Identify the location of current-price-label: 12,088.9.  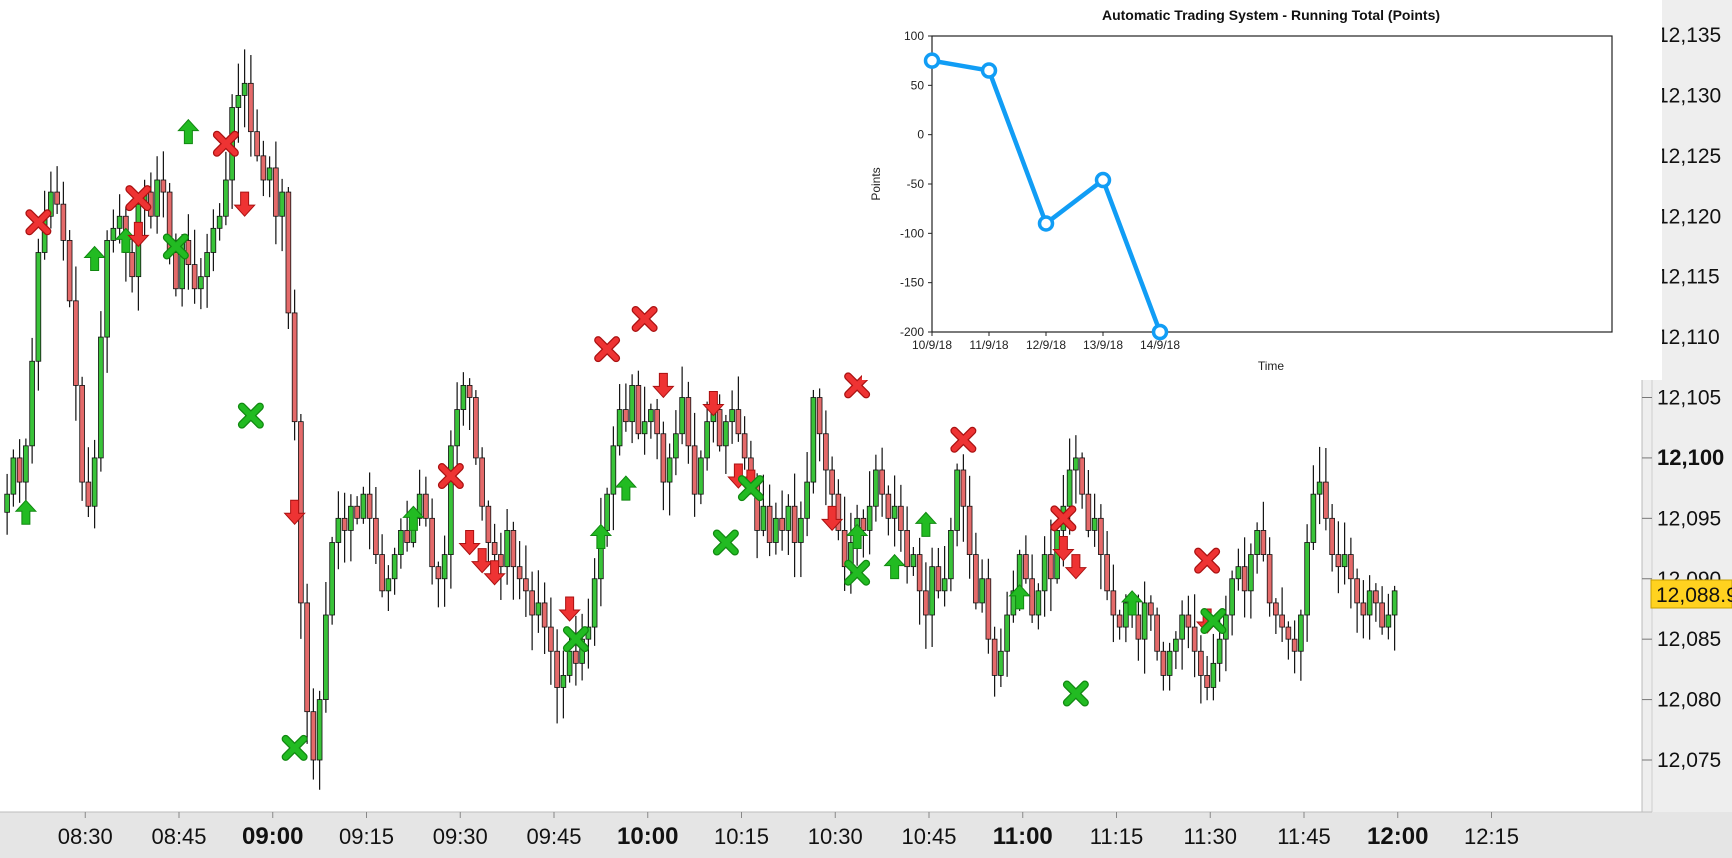
(1694, 595).